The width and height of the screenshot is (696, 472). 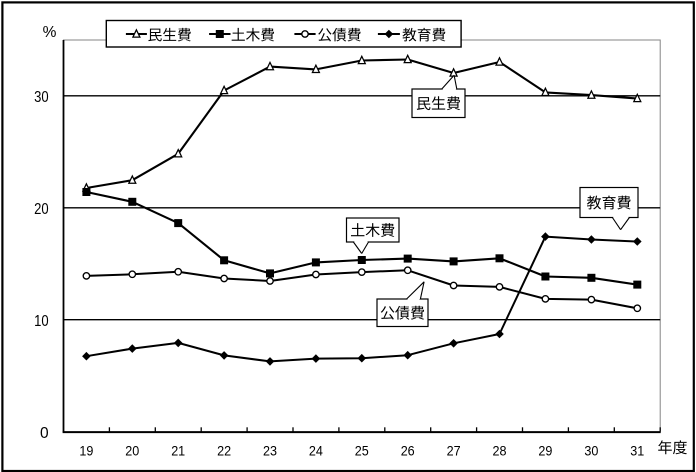 What do you see at coordinates (637, 451) in the screenshot?
I see `svg-text: 31` at bounding box center [637, 451].